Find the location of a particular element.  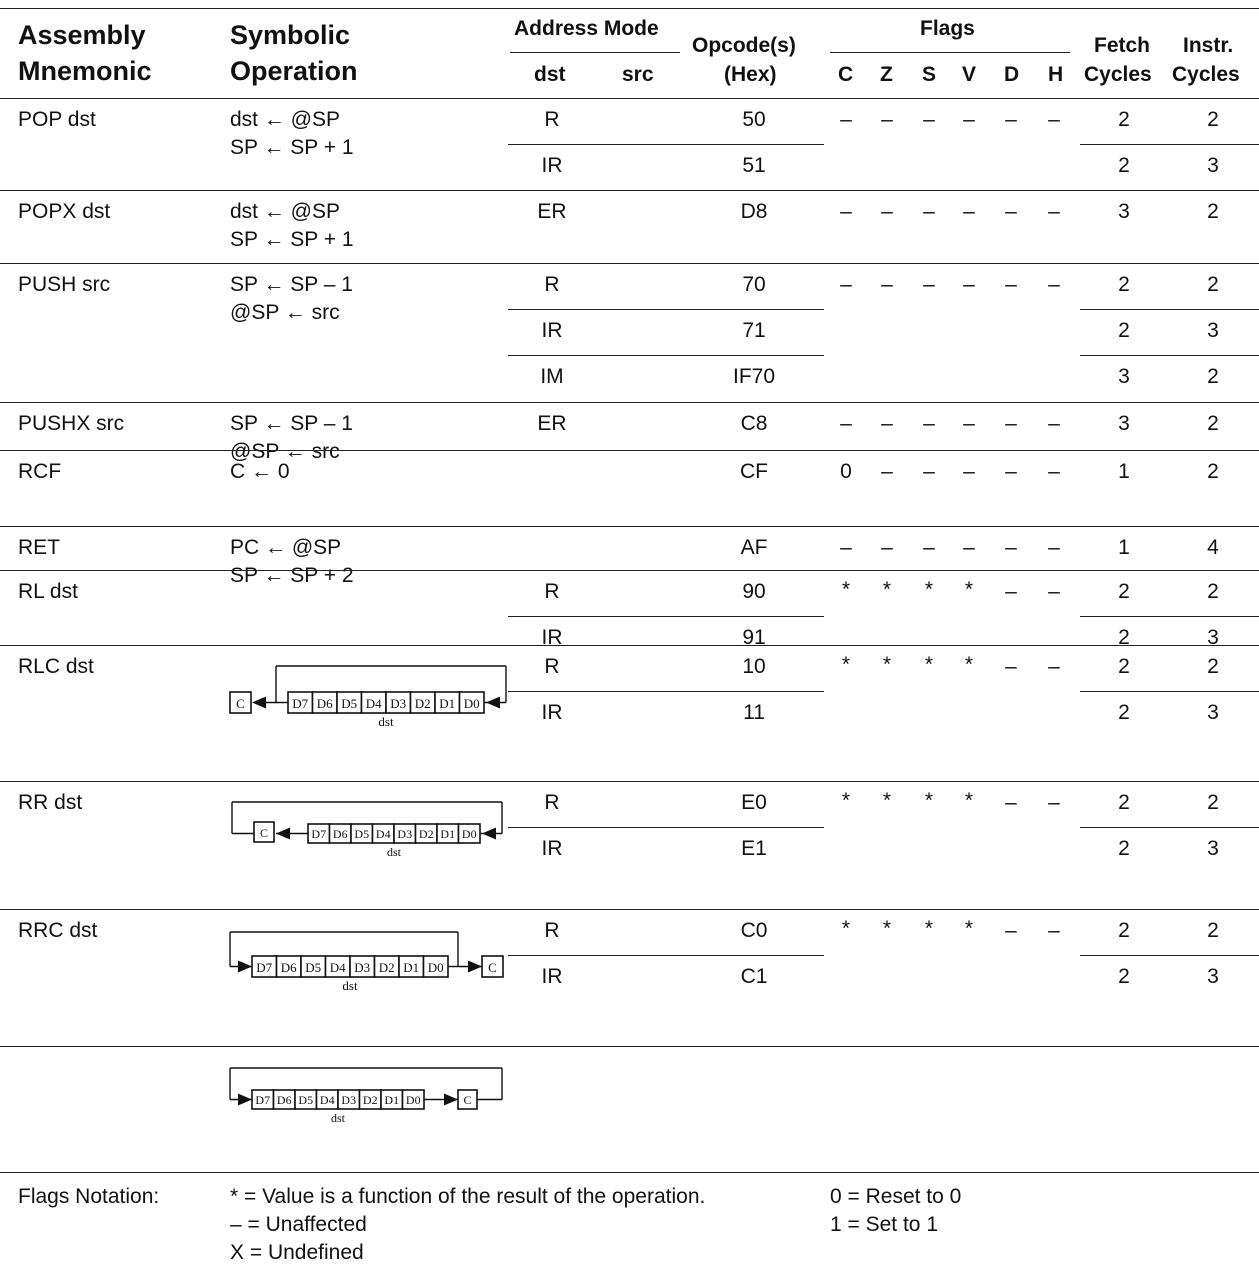

mnemonic: POPX dst is located at coordinates (64, 211).